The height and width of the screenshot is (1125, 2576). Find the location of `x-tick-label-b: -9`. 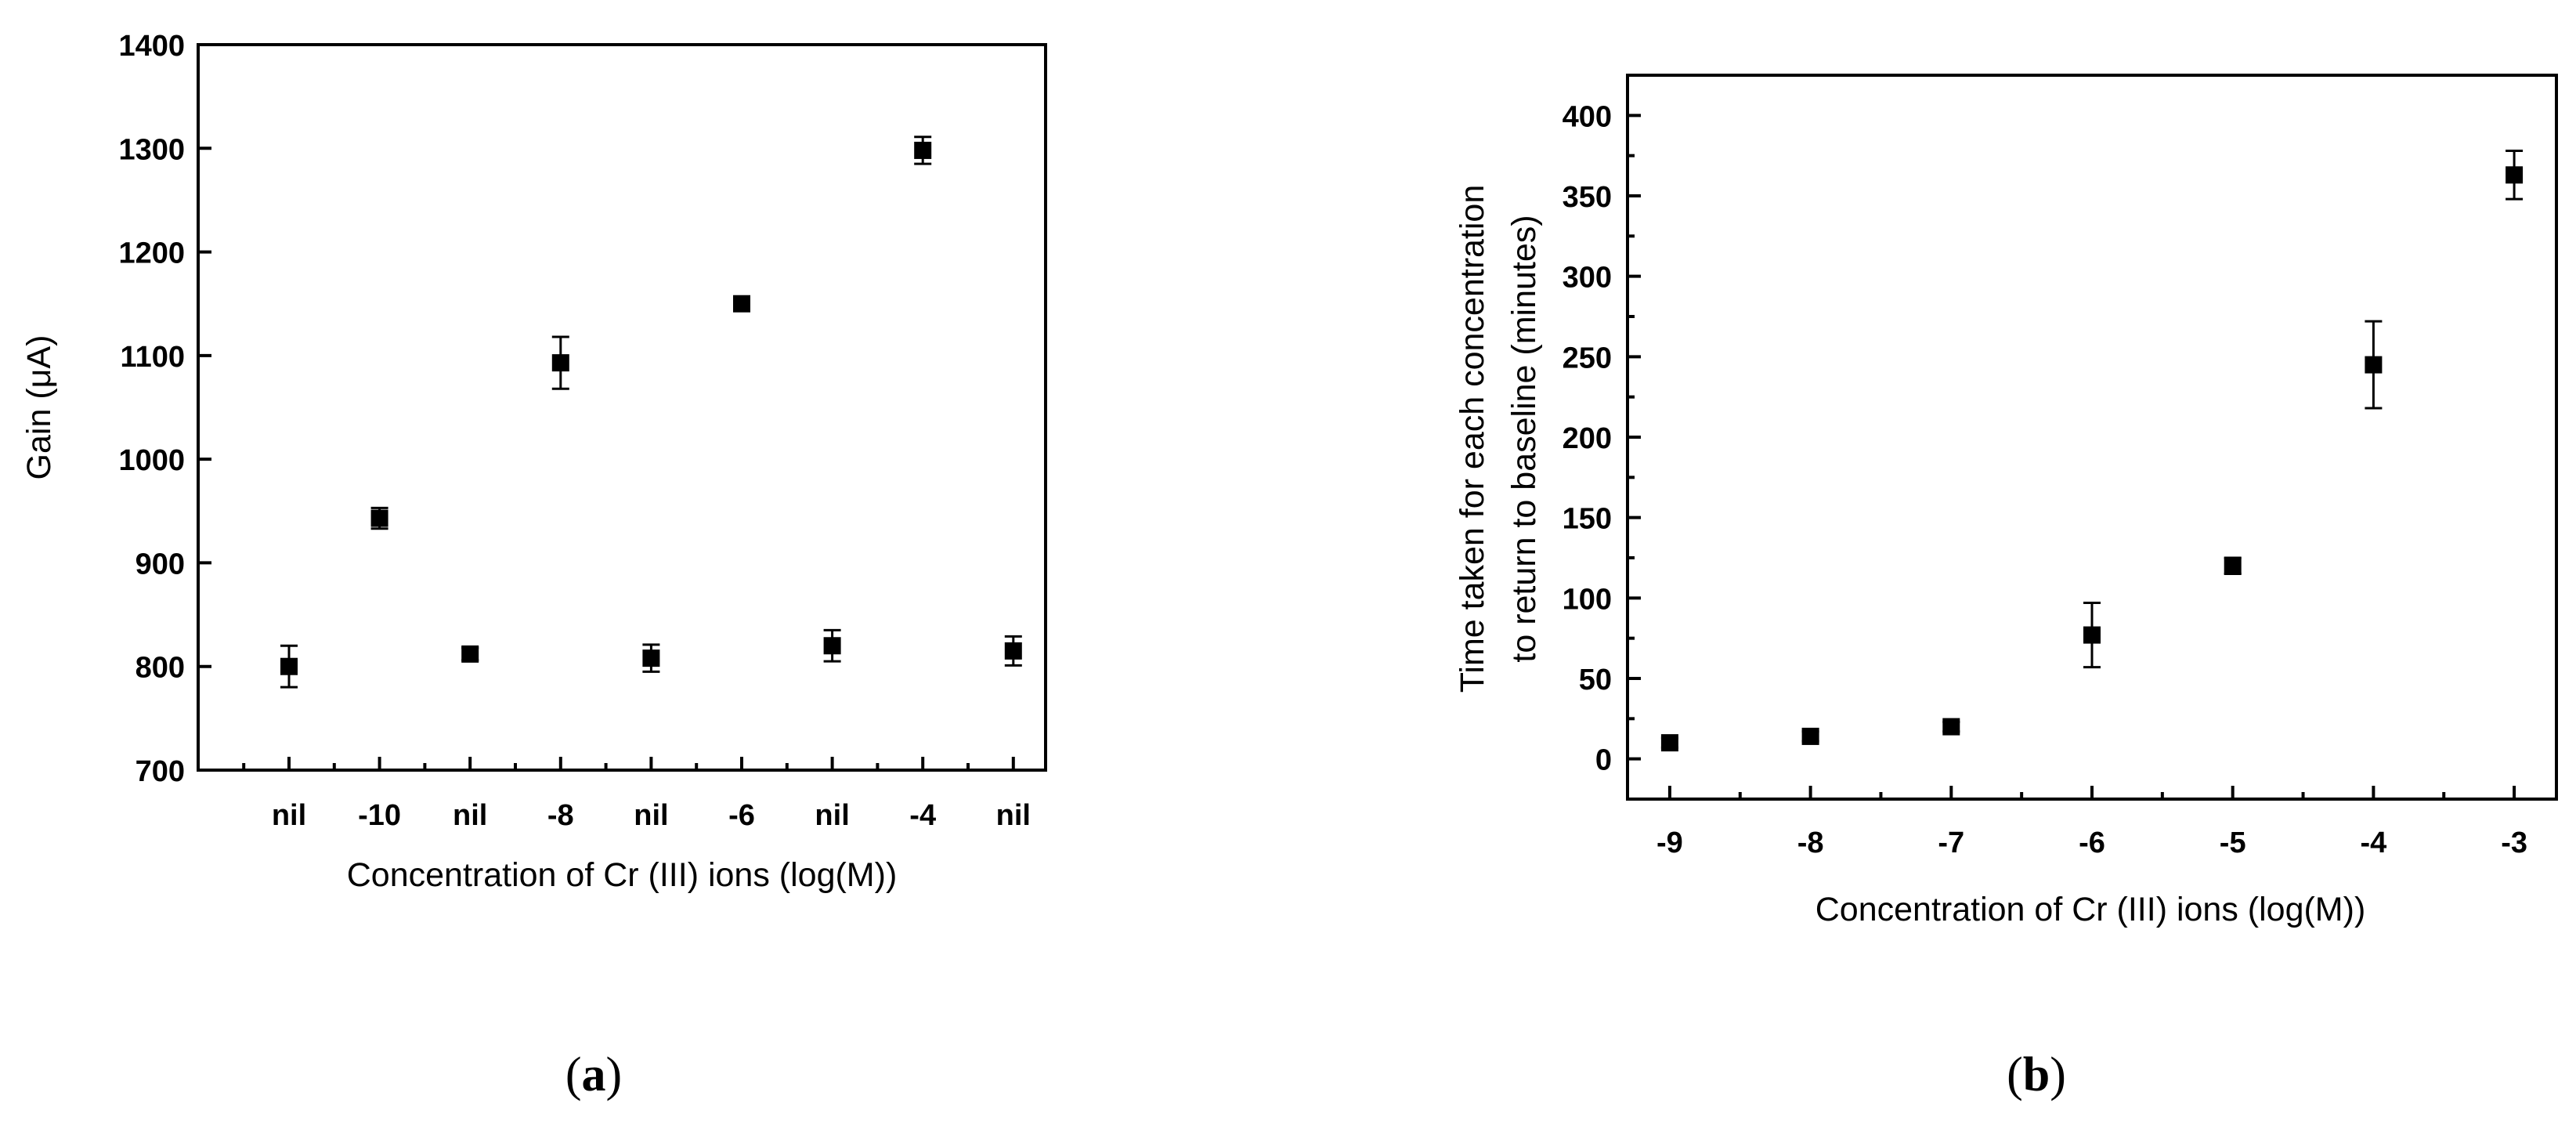

x-tick-label-b: -9 is located at coordinates (1670, 843).